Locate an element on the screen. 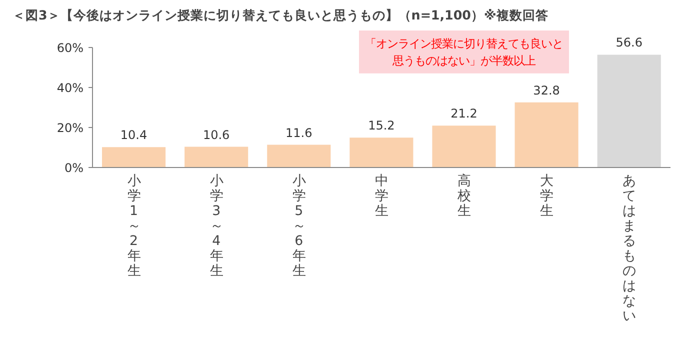 Image resolution: width=700 pixels, height=343 pixels. data-label: 10.6 is located at coordinates (216, 135).